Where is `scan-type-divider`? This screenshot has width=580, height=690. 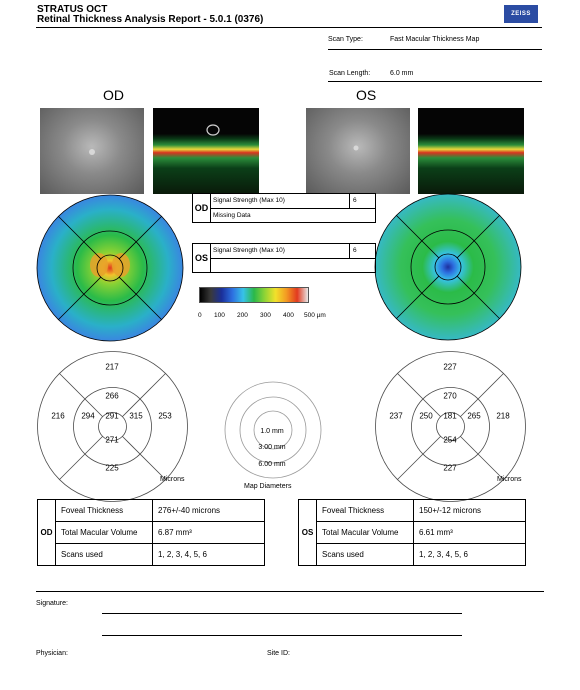
scan-type-divider is located at coordinates (435, 49).